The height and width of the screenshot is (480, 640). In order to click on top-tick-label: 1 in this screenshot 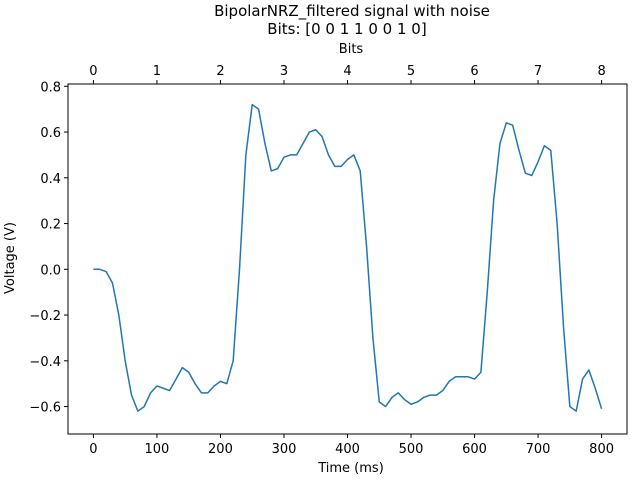, I will do `click(157, 71)`.